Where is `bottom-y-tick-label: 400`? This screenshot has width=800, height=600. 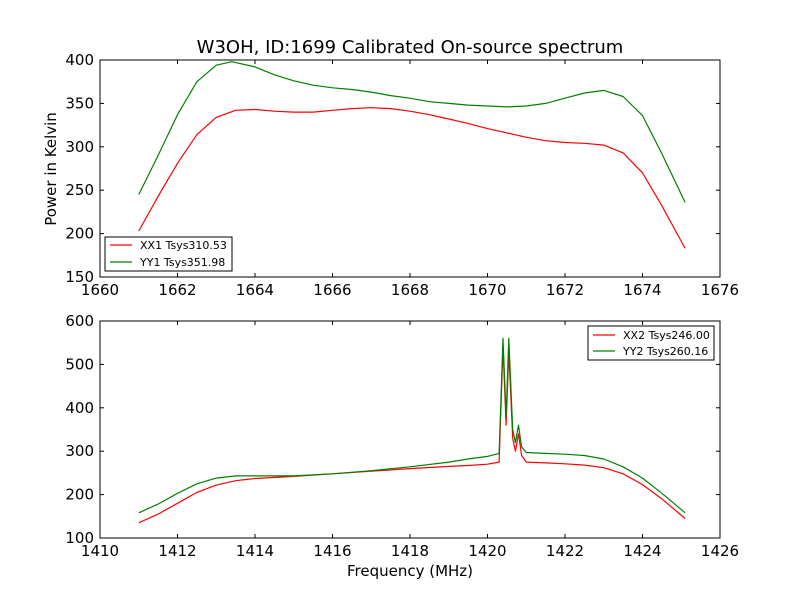 bottom-y-tick-label: 400 is located at coordinates (79, 408).